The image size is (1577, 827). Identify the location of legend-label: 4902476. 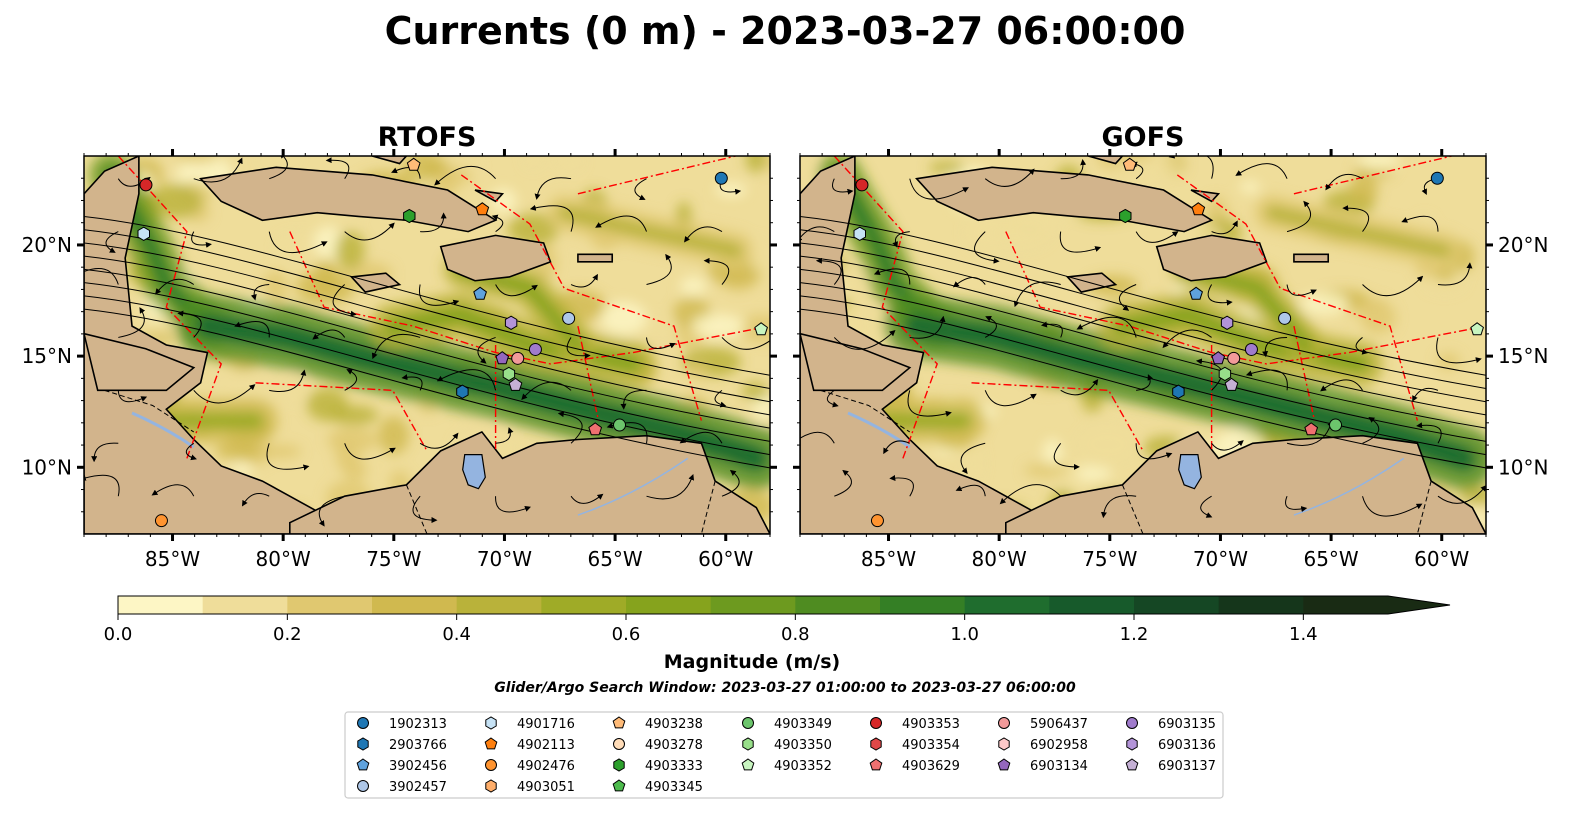
(546, 766).